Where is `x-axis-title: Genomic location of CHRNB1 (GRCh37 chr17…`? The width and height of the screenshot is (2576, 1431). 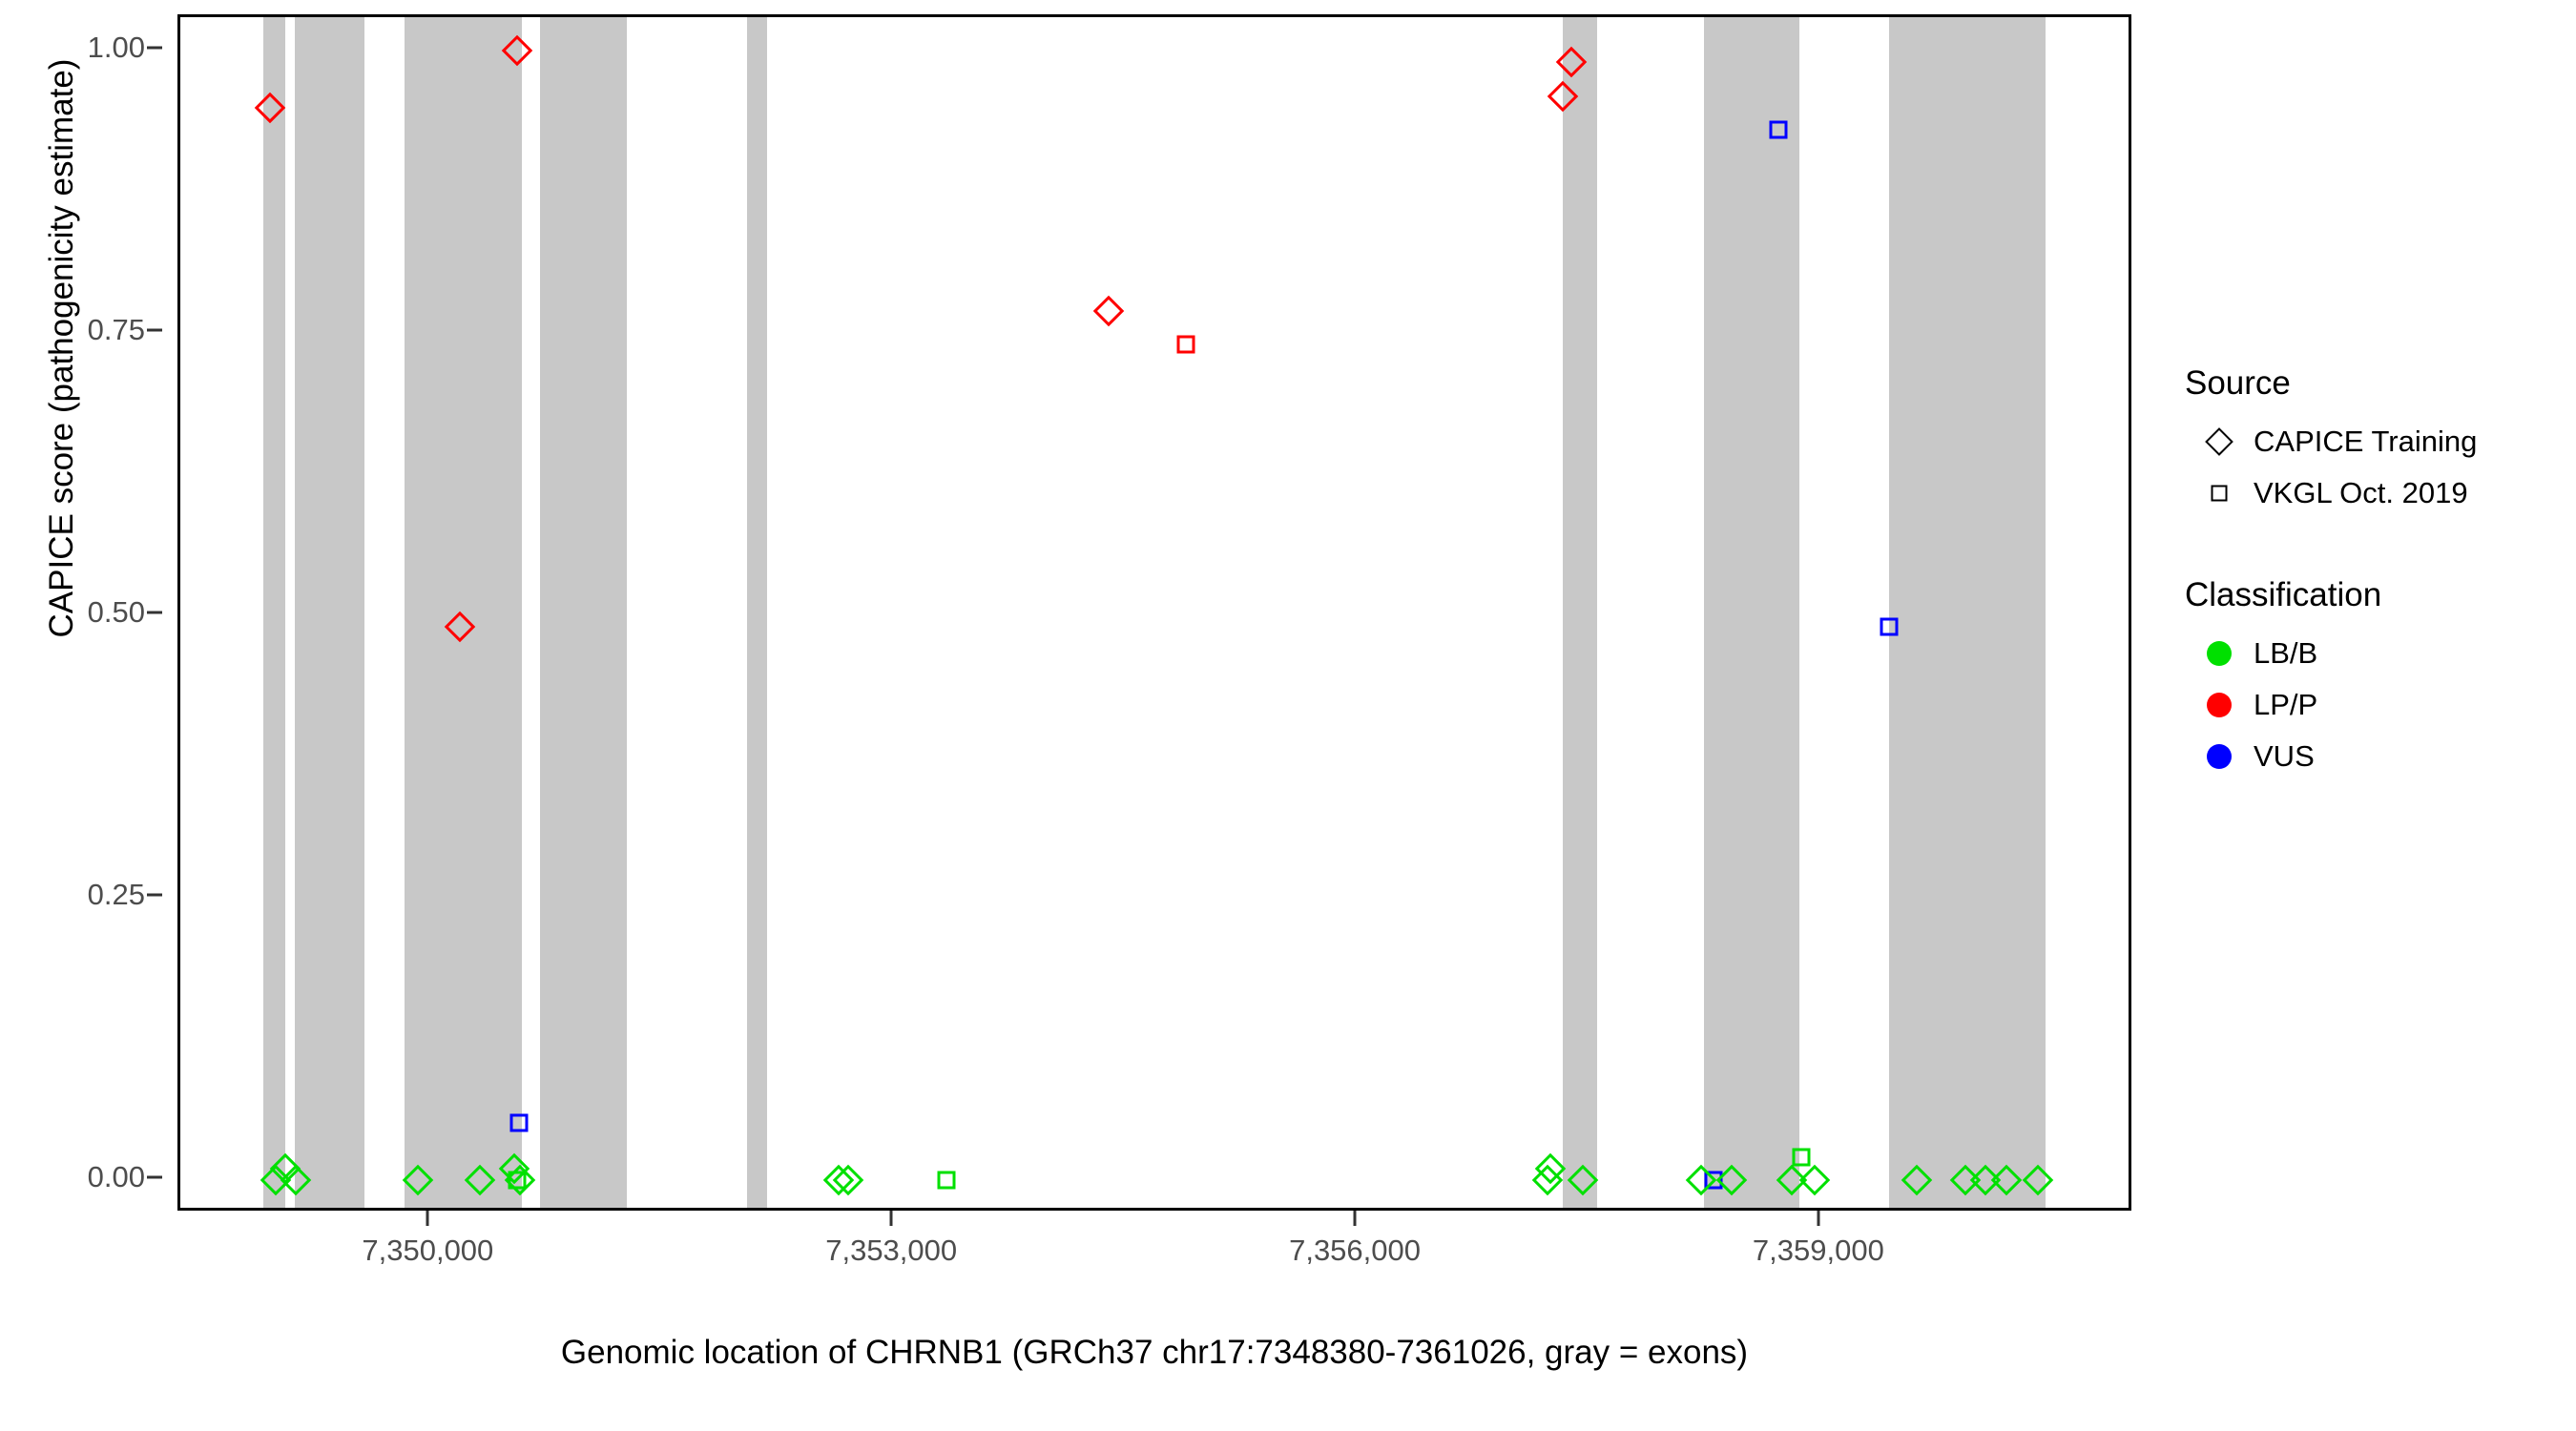 x-axis-title: Genomic location of CHRNB1 (GRCh37 chr17… is located at coordinates (1154, 1353).